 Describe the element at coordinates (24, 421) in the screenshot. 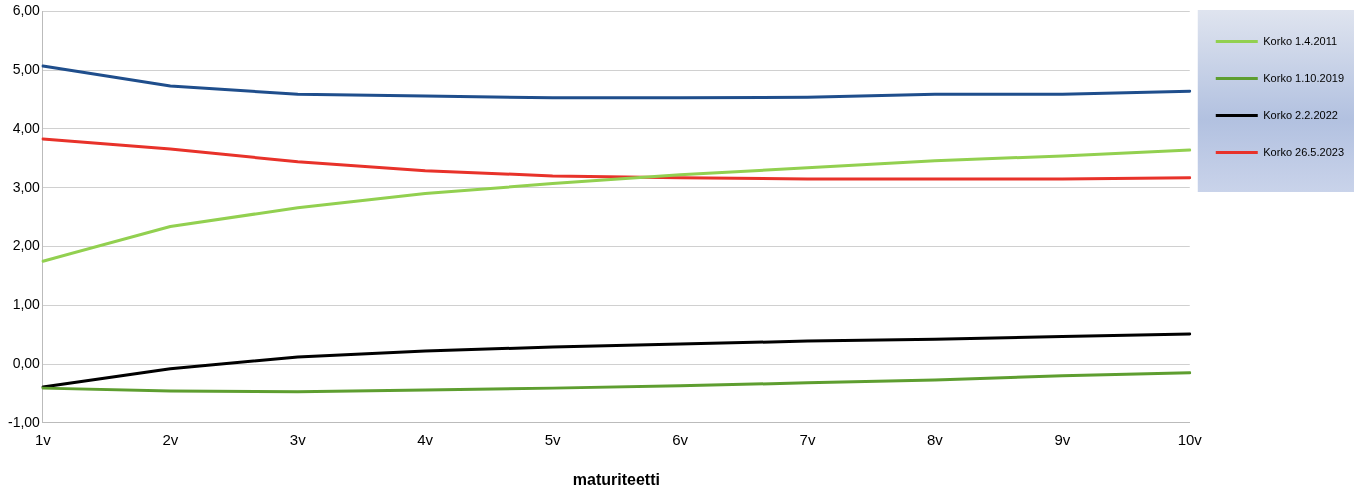

I see `y-tick-label: -1,00` at that location.